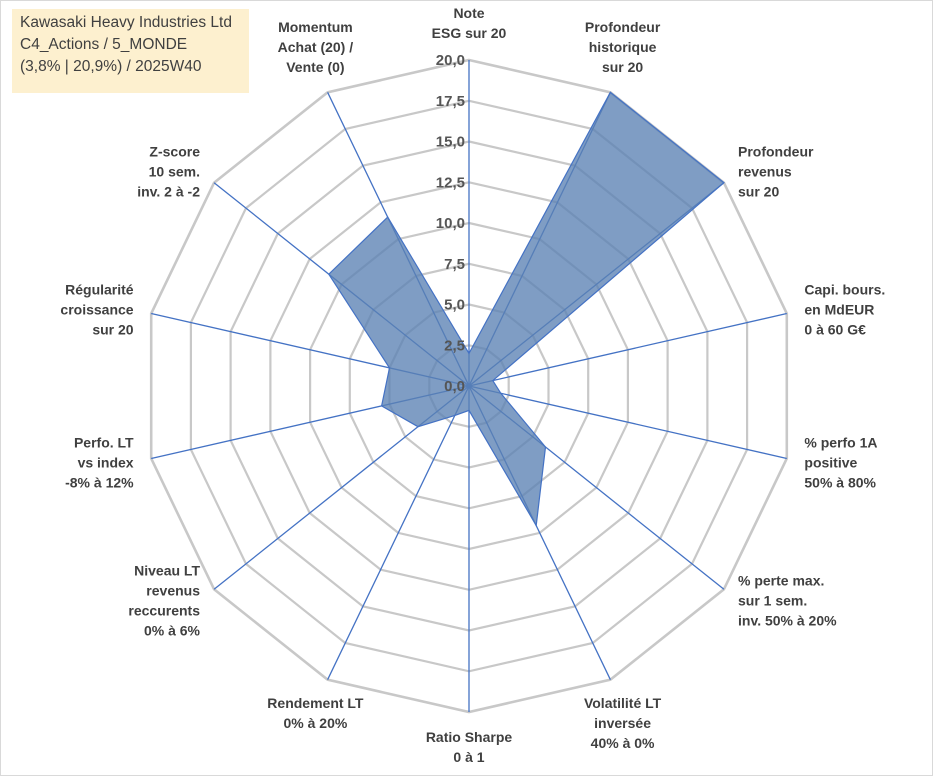  I want to click on axis-label-6: % perte max. sur 1 sem. inv. 50% à 20%, so click(787, 601).